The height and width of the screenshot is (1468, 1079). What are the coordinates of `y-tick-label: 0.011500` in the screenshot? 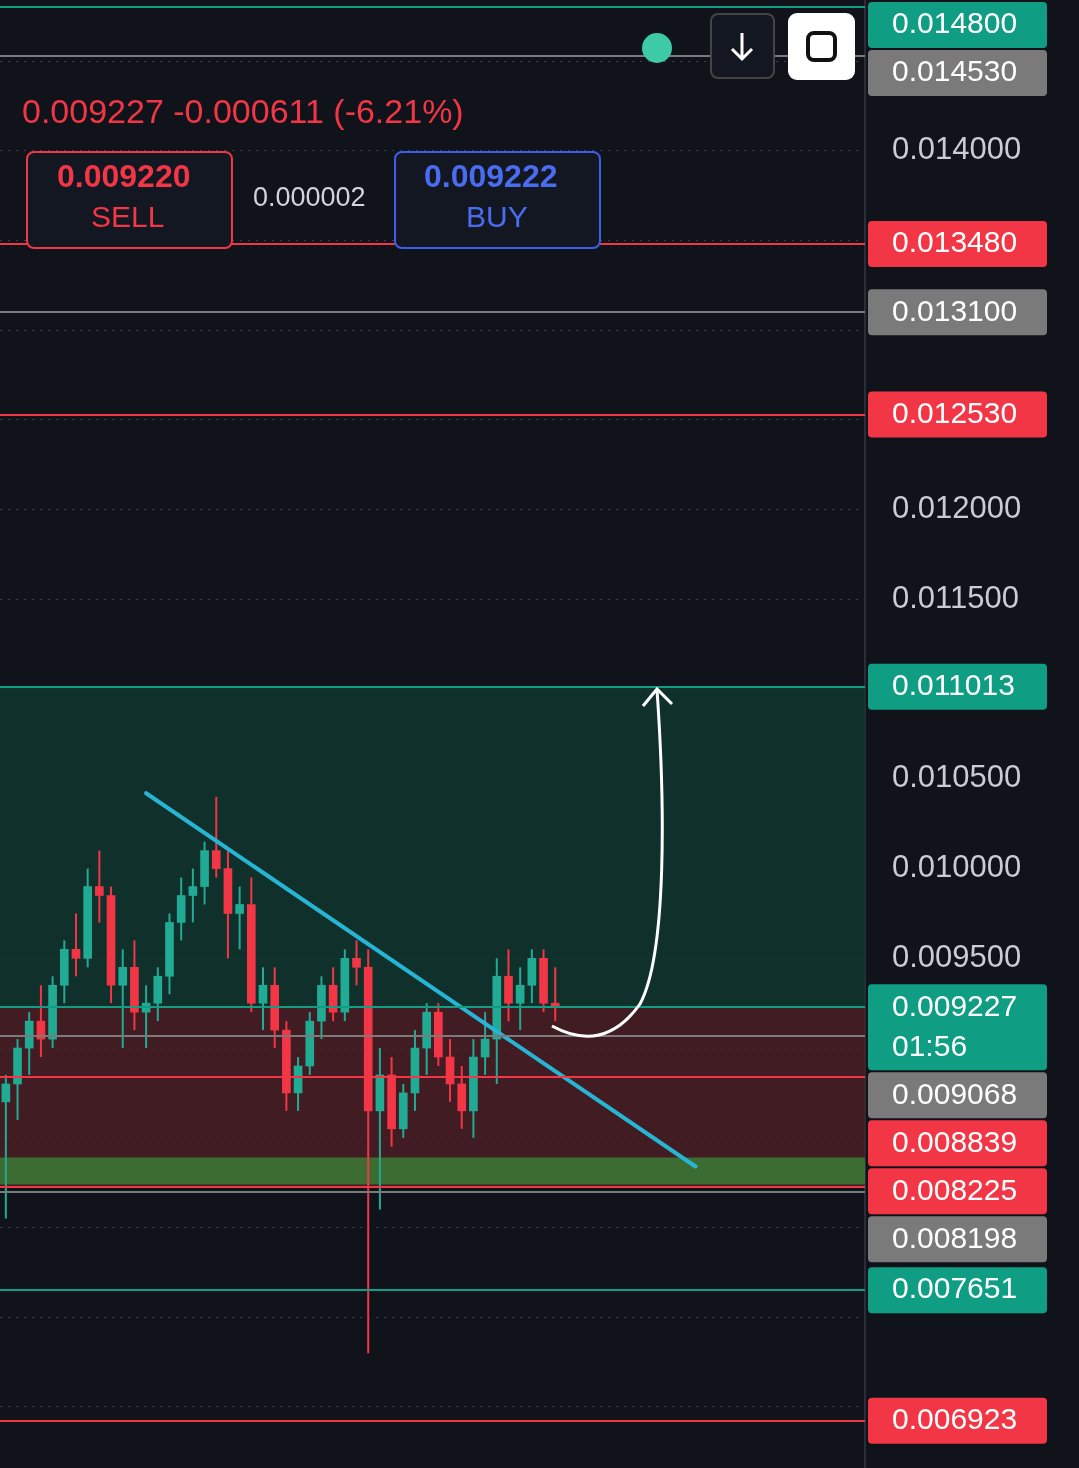 It's located at (955, 597).